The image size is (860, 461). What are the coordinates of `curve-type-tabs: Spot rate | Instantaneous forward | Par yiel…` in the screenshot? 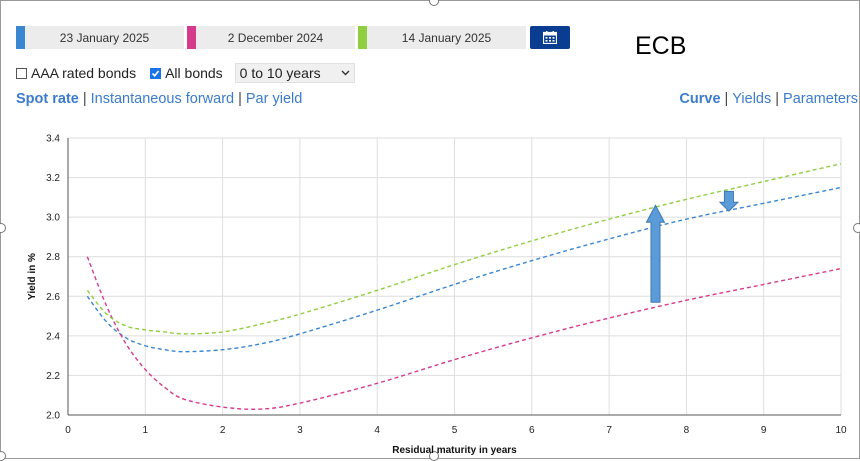 It's located at (159, 99).